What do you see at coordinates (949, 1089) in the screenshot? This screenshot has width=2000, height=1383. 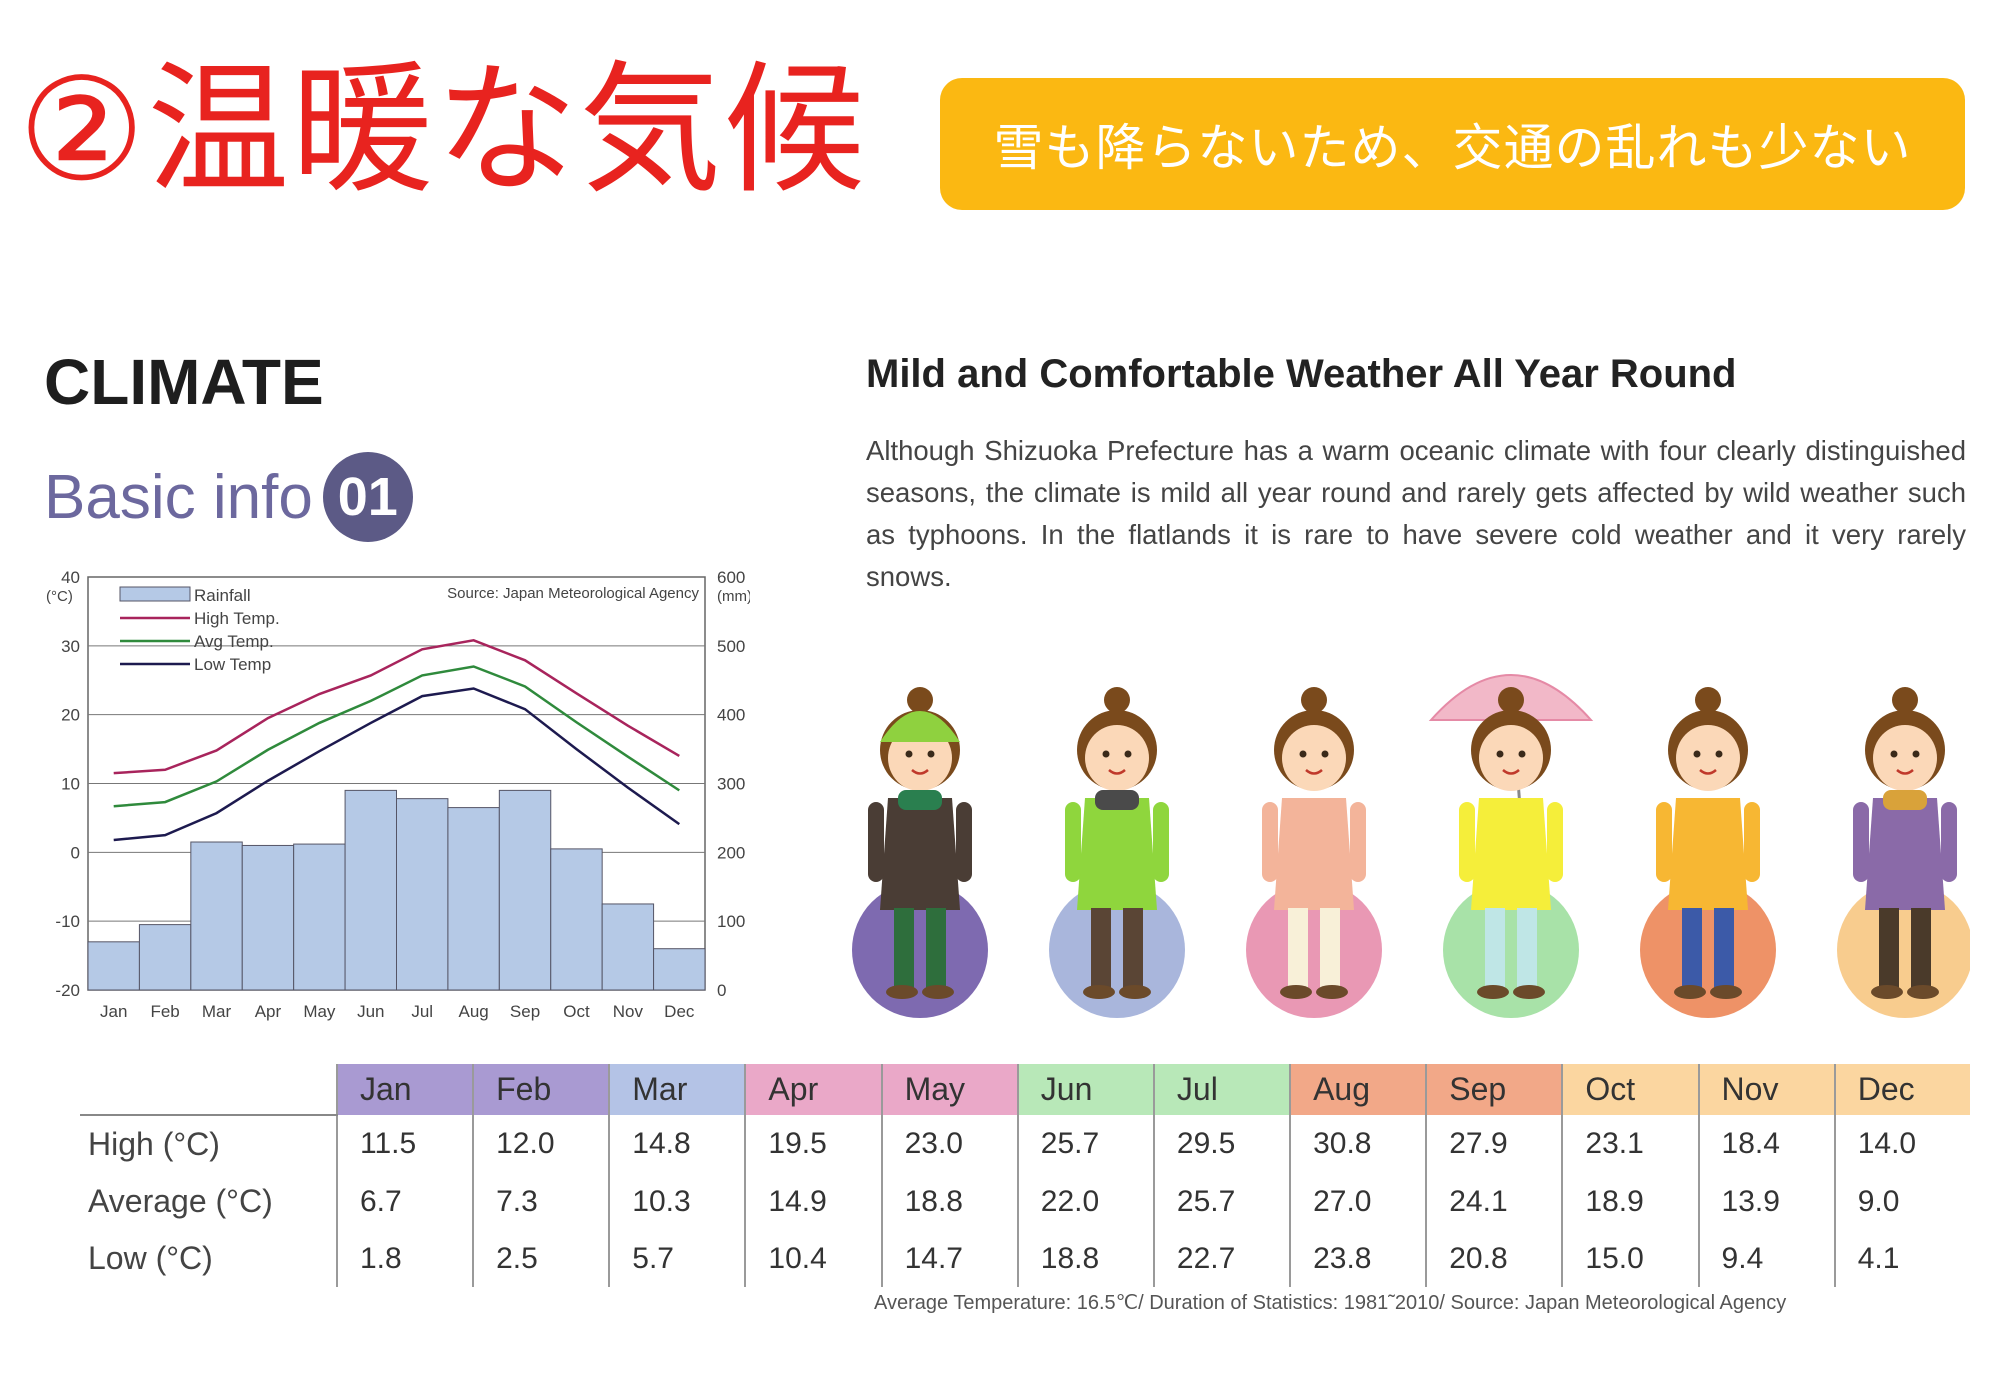 I see `month-header-cell: May` at bounding box center [949, 1089].